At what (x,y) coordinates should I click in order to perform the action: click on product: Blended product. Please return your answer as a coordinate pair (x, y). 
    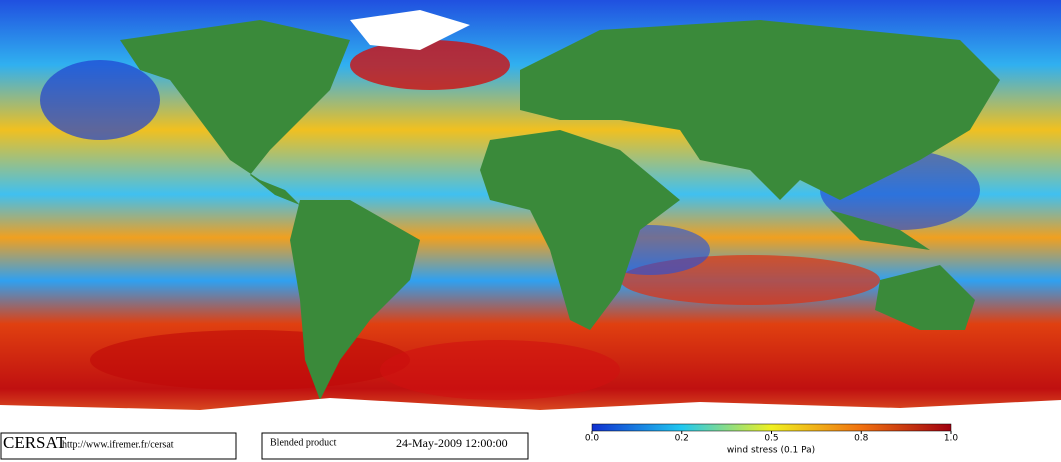
    Looking at the image, I should click on (303, 442).